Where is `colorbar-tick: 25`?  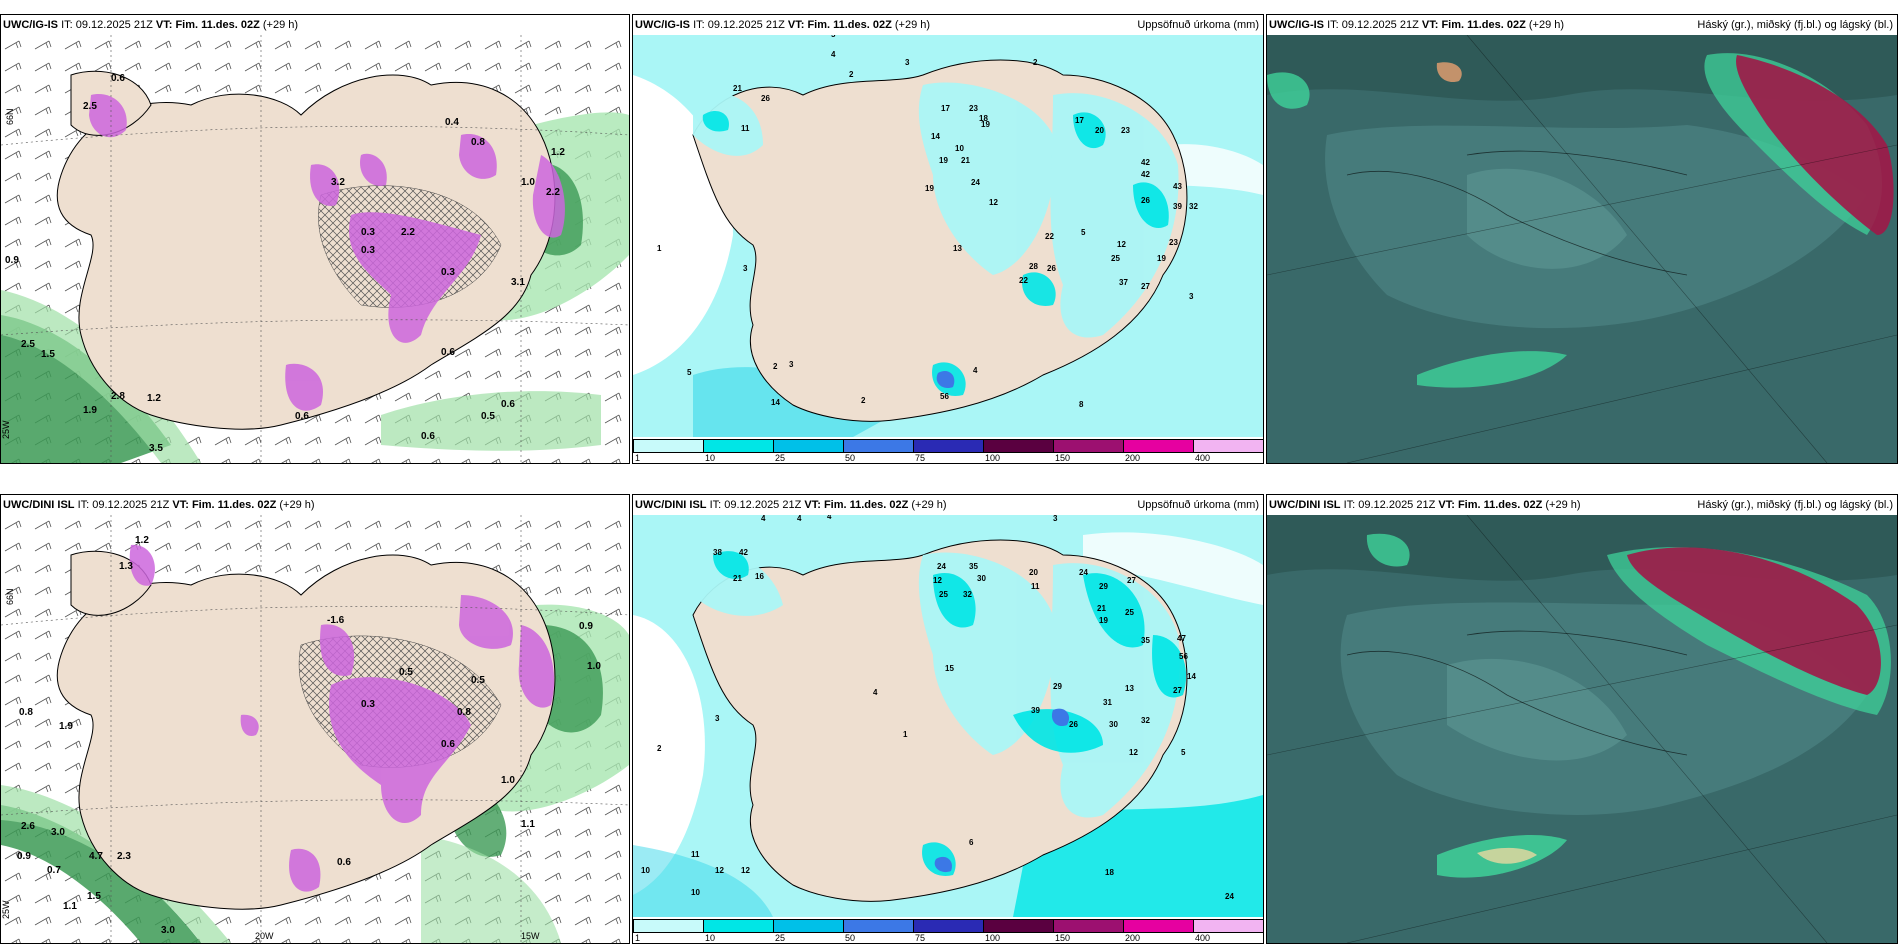 colorbar-tick: 25 is located at coordinates (780, 938).